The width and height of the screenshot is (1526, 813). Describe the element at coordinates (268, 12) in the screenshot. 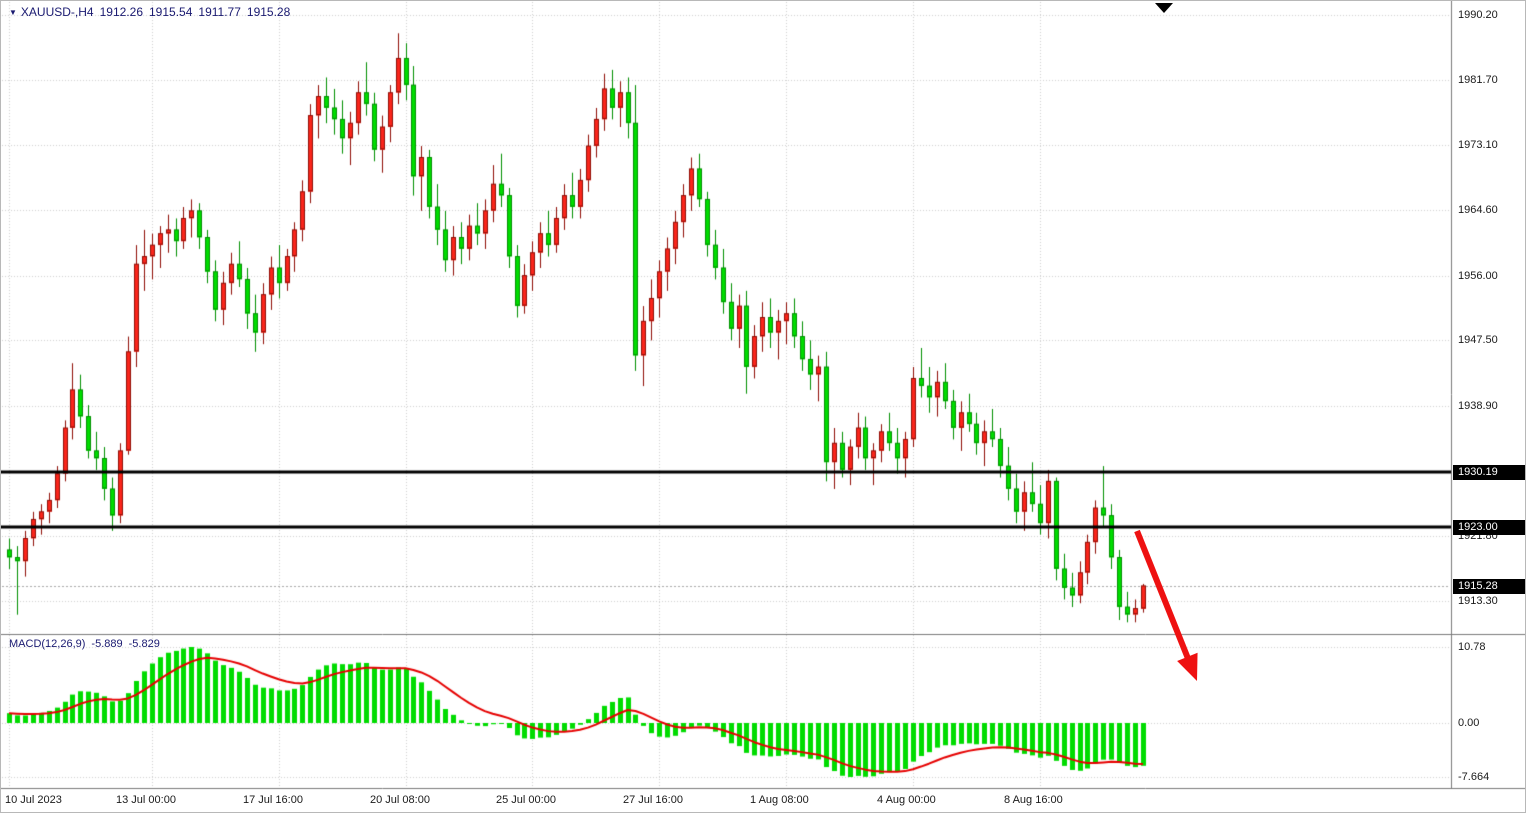

I see `quote-close: 1915.28` at that location.